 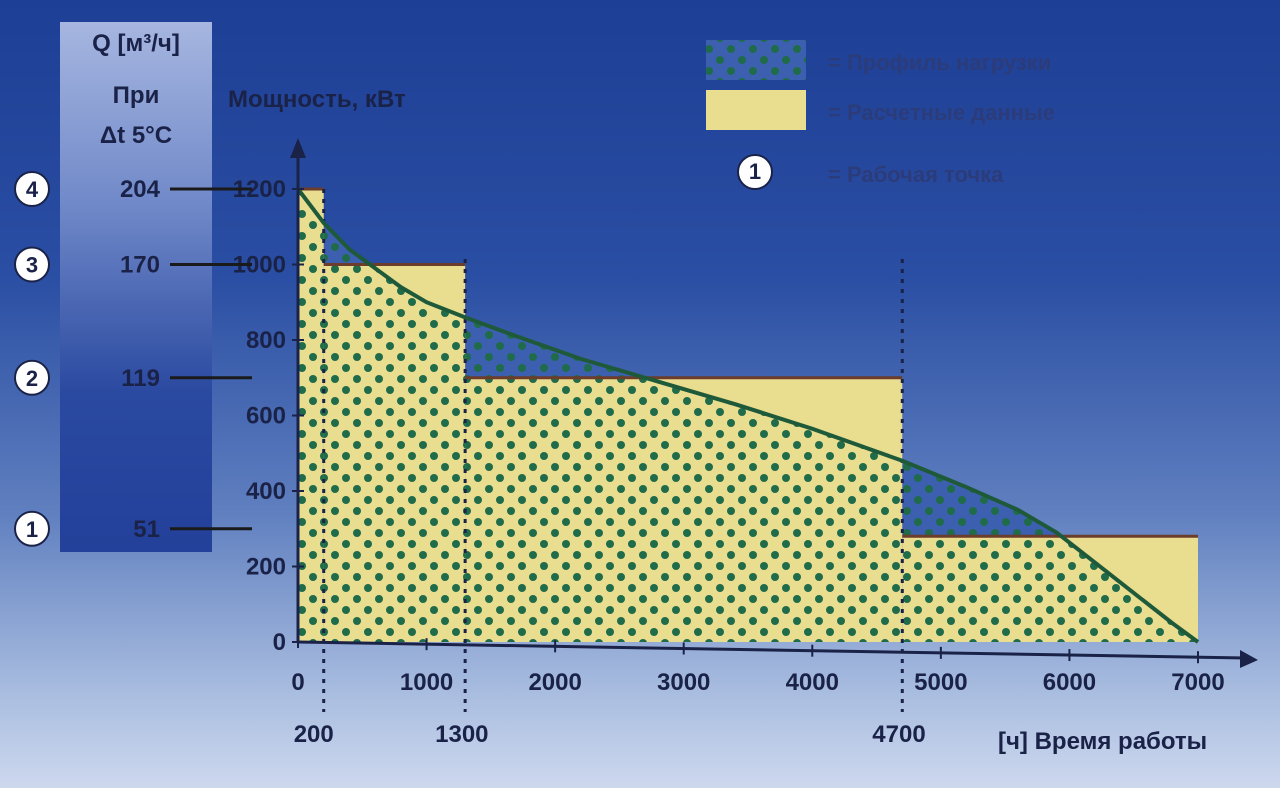 I want to click on operating-point-number-3: 3, so click(x=32, y=265).